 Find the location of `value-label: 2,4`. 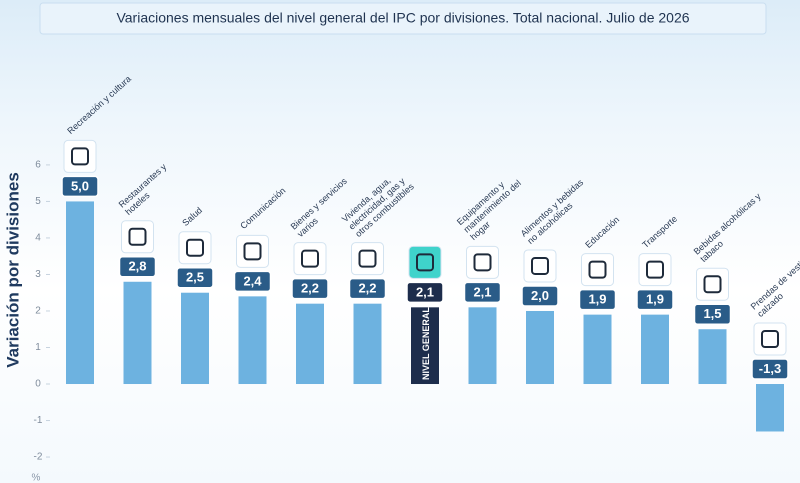

value-label: 2,4 is located at coordinates (252, 280).